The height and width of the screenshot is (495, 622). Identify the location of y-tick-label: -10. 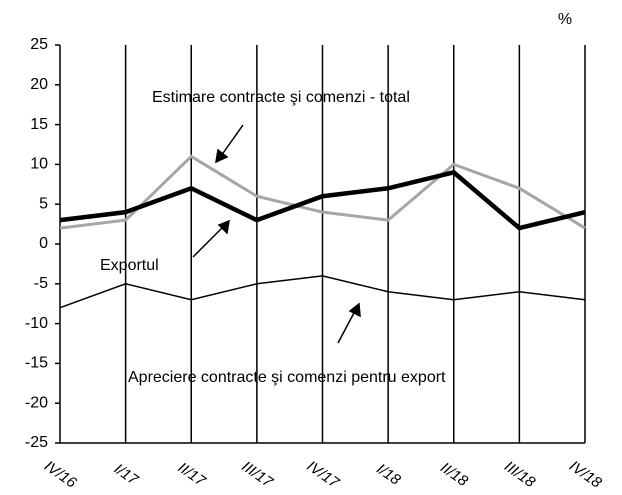
(36, 323).